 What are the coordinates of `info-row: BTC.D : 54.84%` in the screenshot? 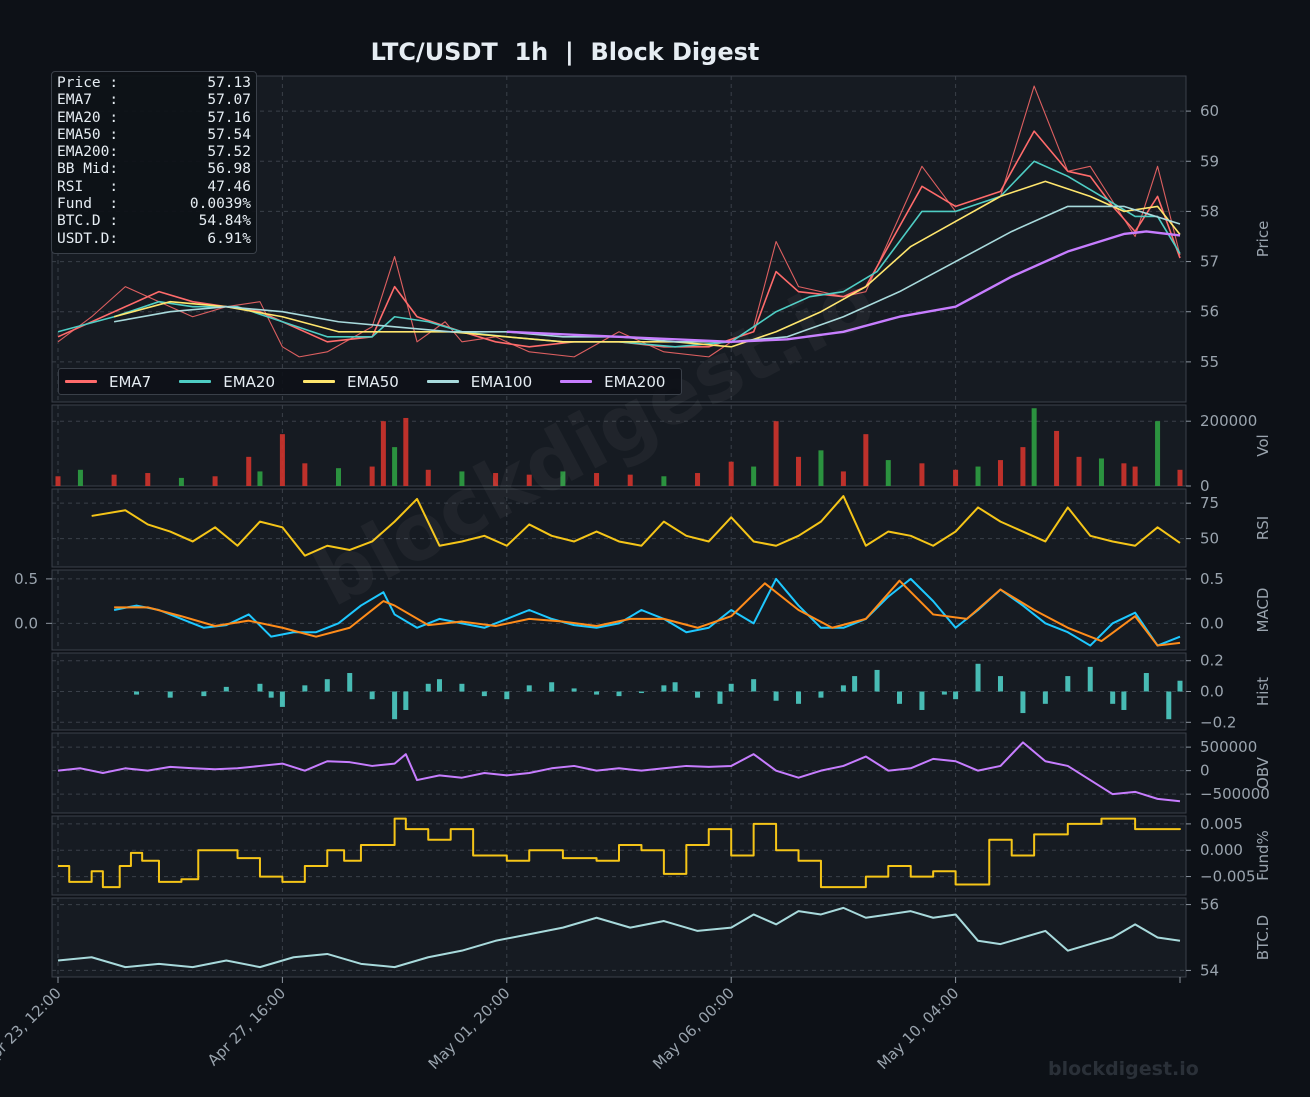 It's located at (154, 221).